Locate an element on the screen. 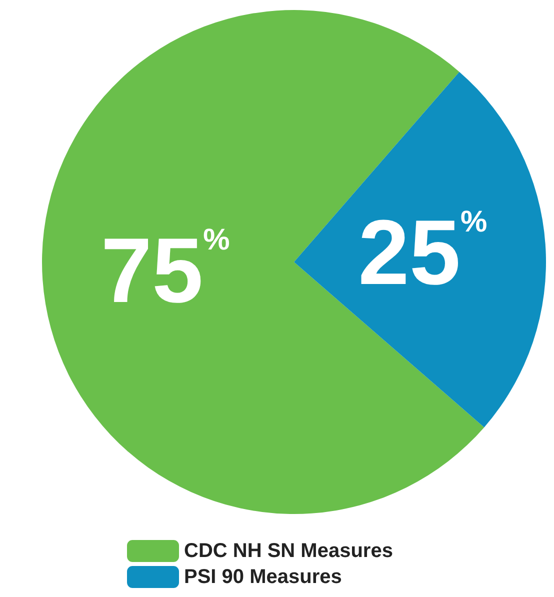  legend-label: CDC NH SN Measures is located at coordinates (288, 551).